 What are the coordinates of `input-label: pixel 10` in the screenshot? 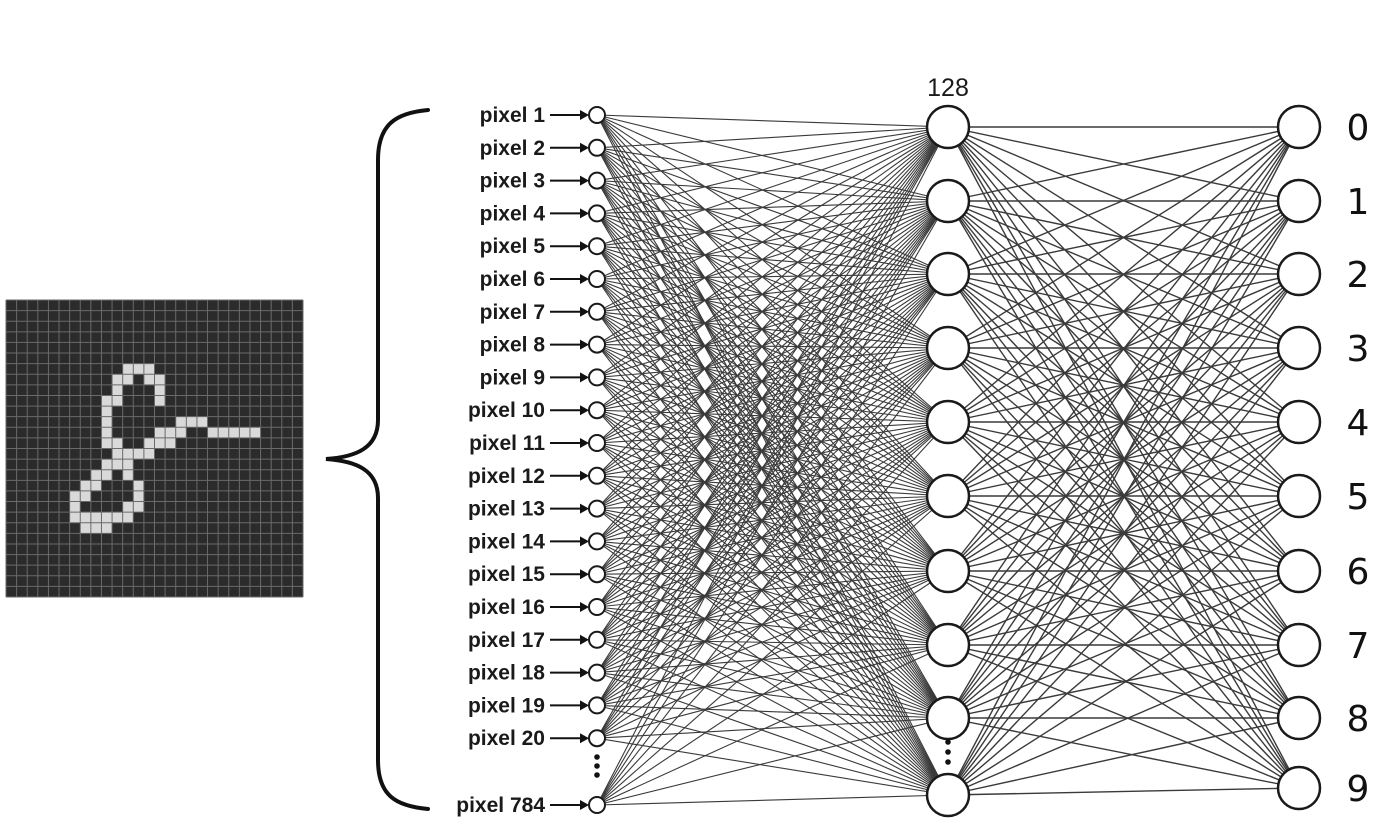 It's located at (506, 410).